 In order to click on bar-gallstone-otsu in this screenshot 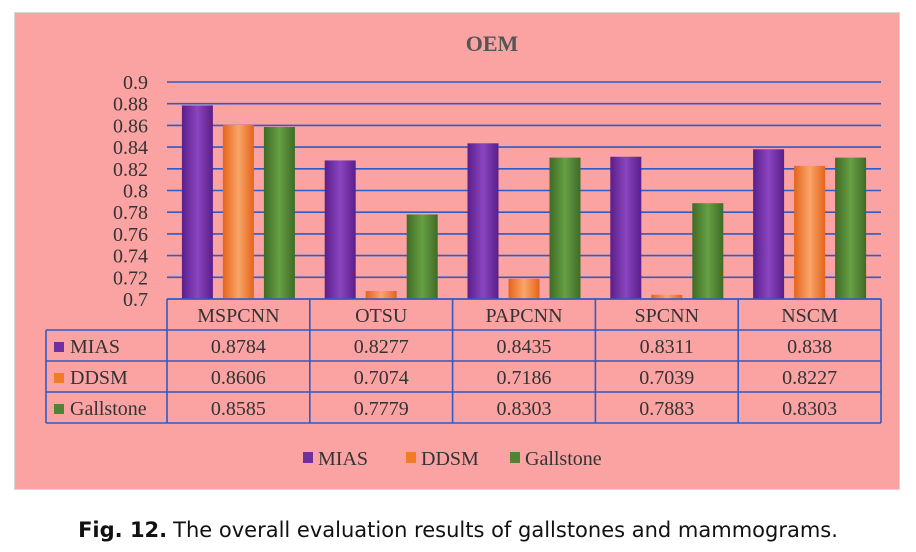, I will do `click(422, 256)`.